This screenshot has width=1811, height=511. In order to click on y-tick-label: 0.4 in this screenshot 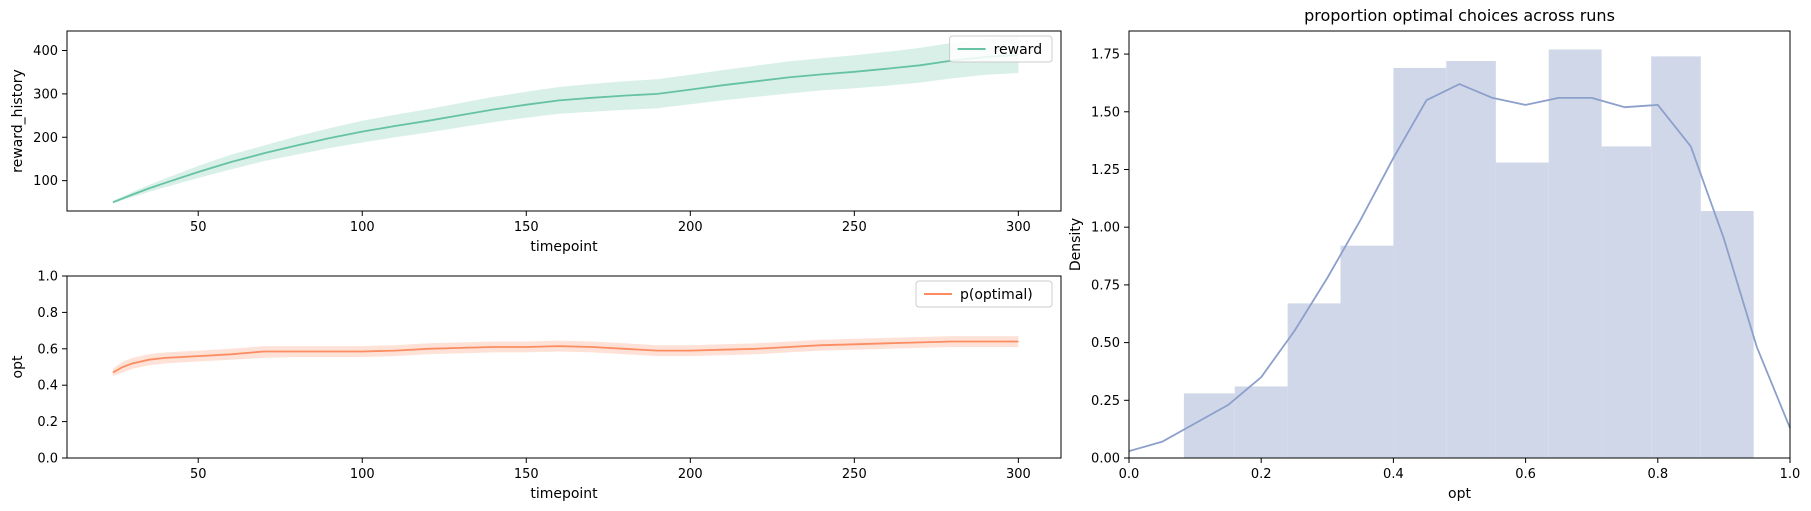, I will do `click(47, 386)`.